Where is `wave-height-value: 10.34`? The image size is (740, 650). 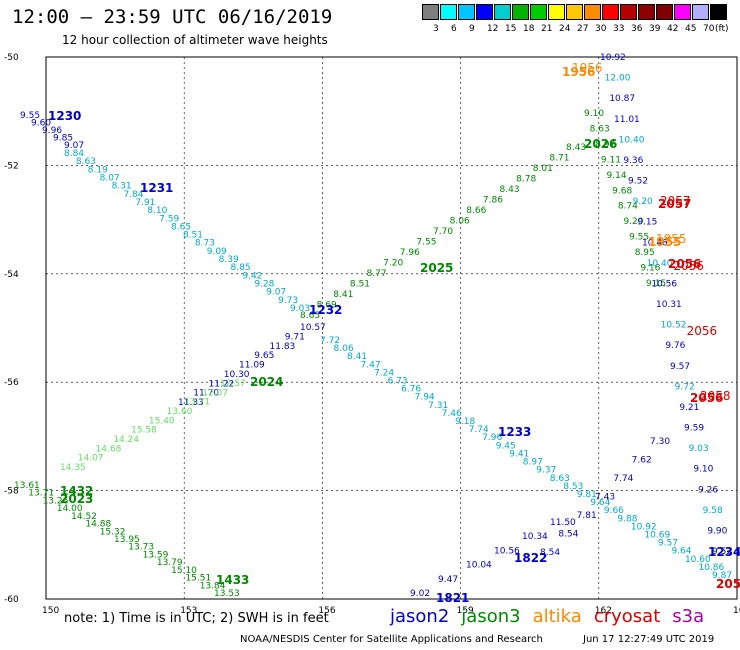
wave-height-value: 10.34 is located at coordinates (535, 537).